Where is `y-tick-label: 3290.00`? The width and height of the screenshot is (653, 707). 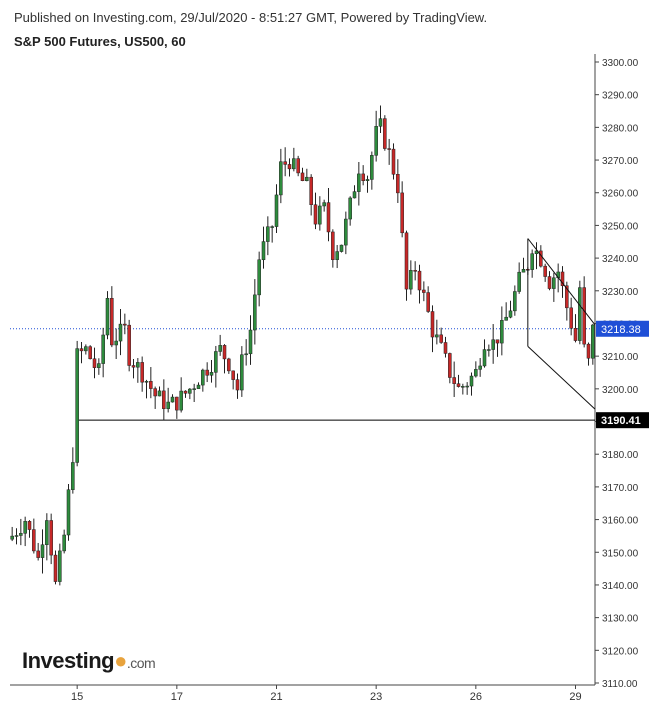 y-tick-label: 3290.00 is located at coordinates (620, 96).